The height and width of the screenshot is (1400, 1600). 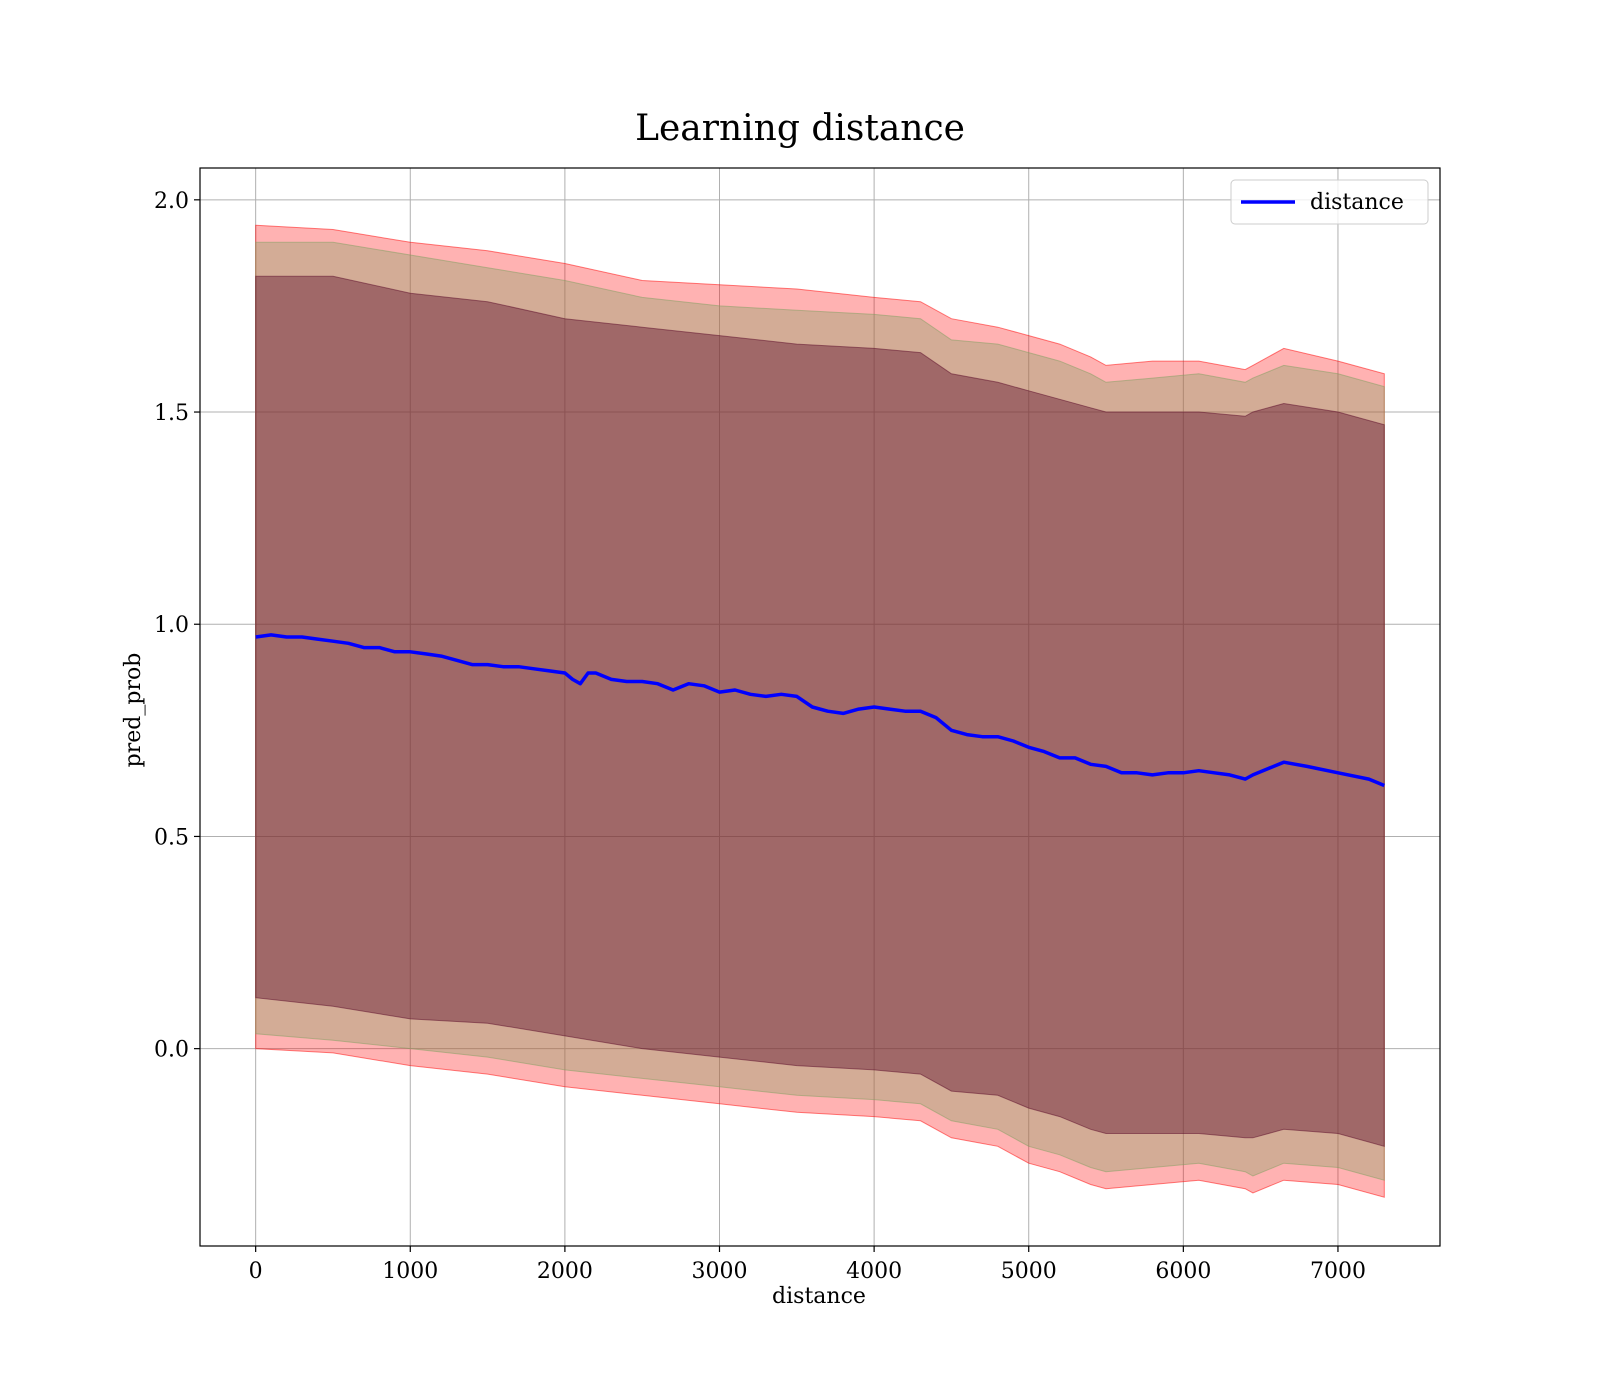 What do you see at coordinates (565, 1271) in the screenshot?
I see `x-tick-label: 2000` at bounding box center [565, 1271].